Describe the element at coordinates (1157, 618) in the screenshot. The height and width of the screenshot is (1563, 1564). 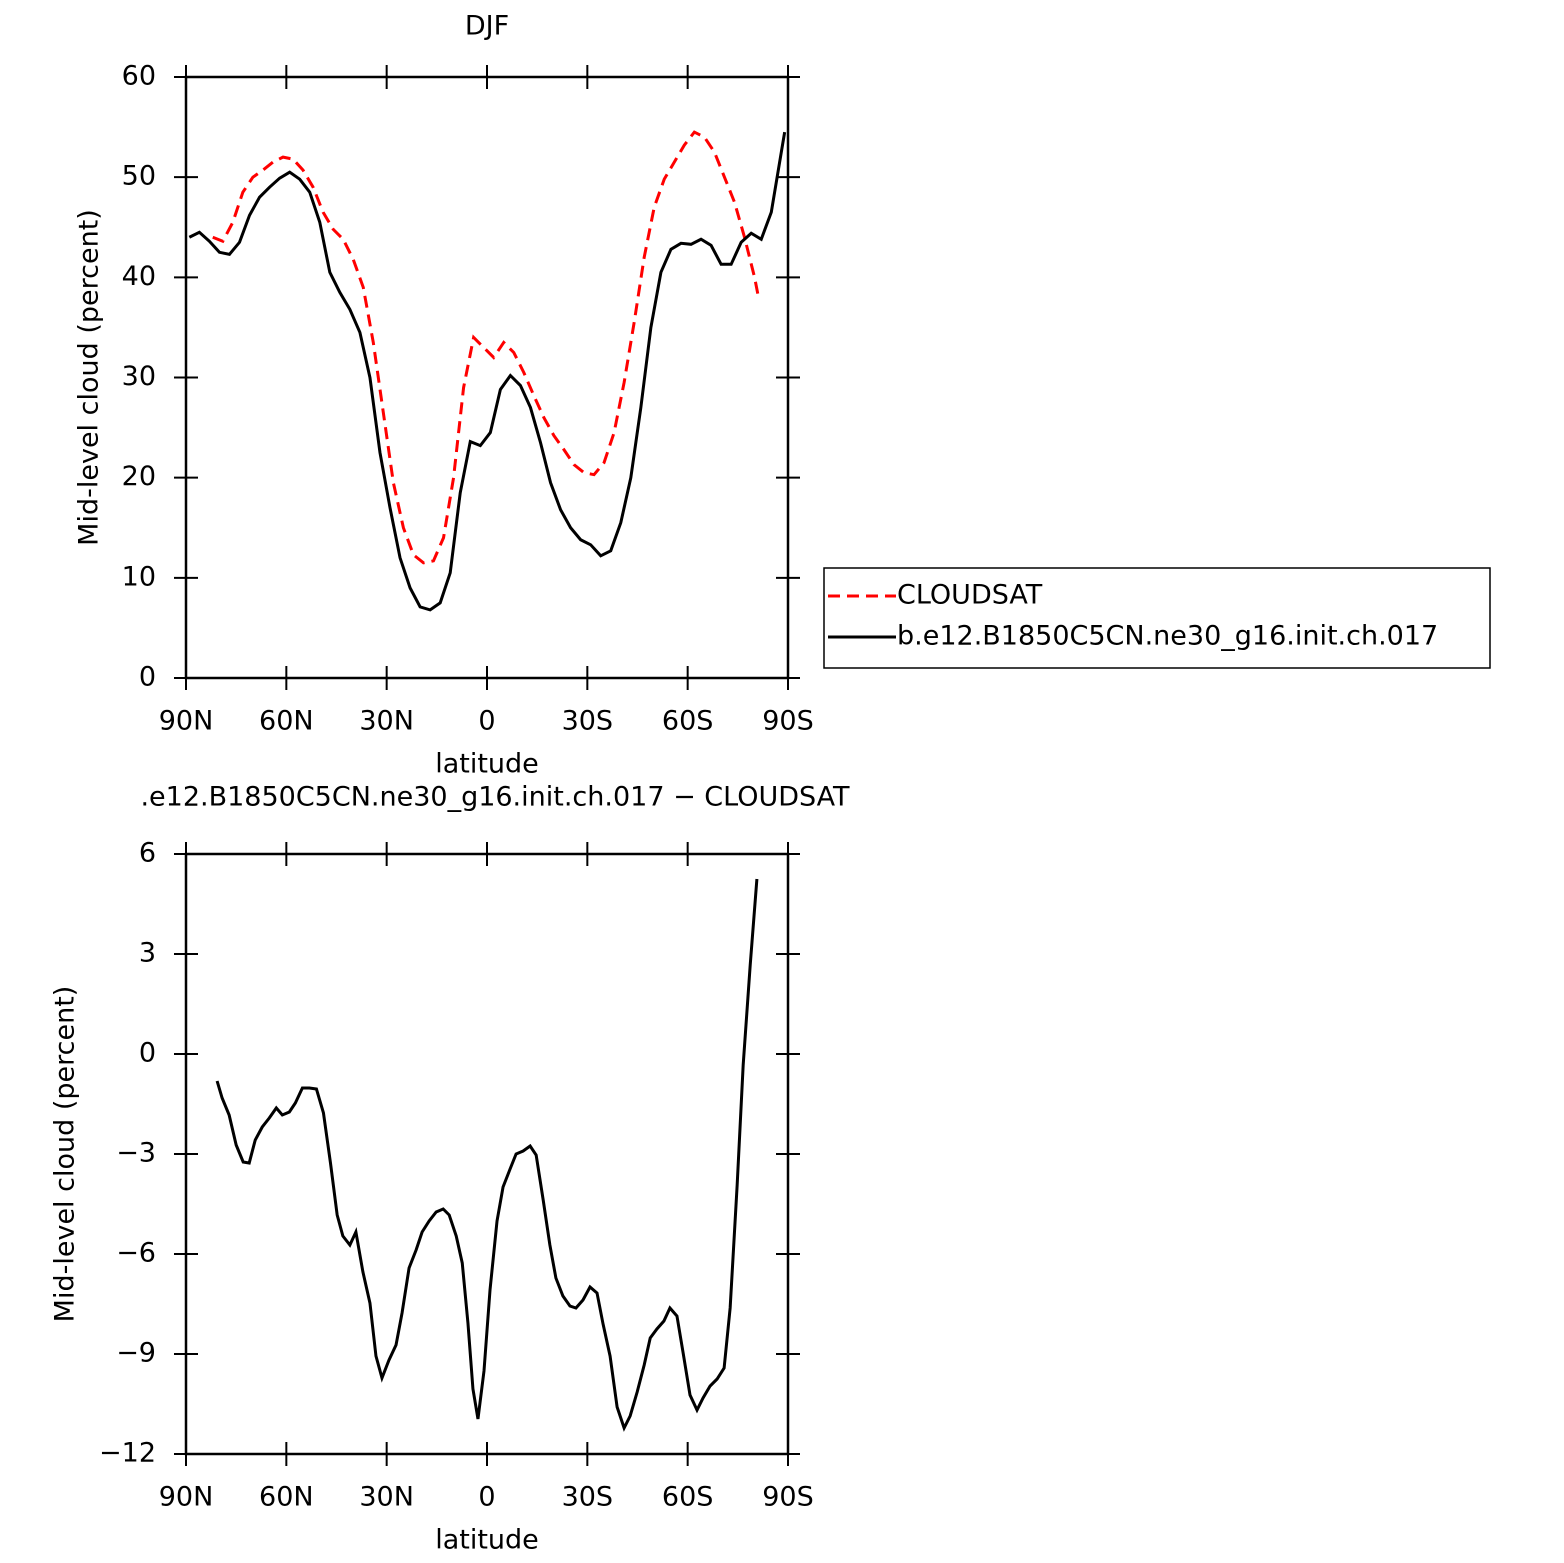
I see `legend-box` at that location.